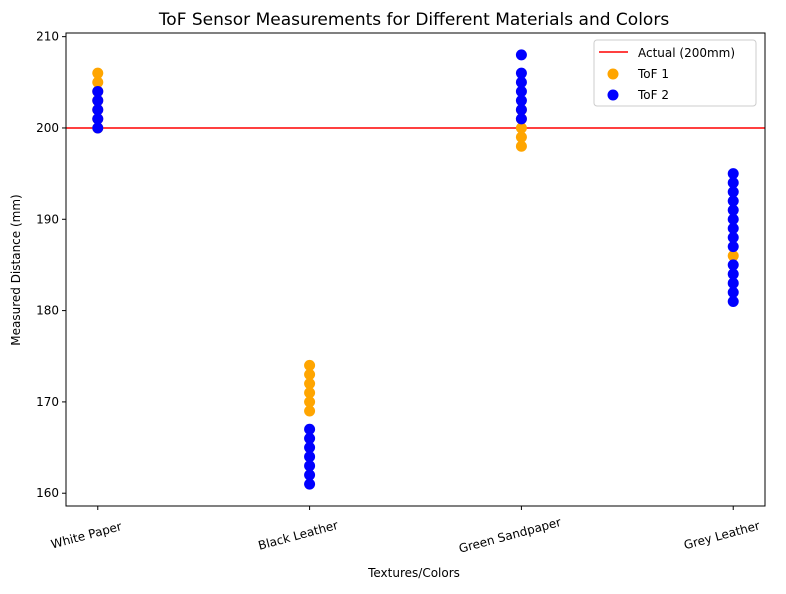 Image resolution: width=786 pixels, height=594 pixels. I want to click on x-axis-label: Textures/Colors, so click(413, 573).